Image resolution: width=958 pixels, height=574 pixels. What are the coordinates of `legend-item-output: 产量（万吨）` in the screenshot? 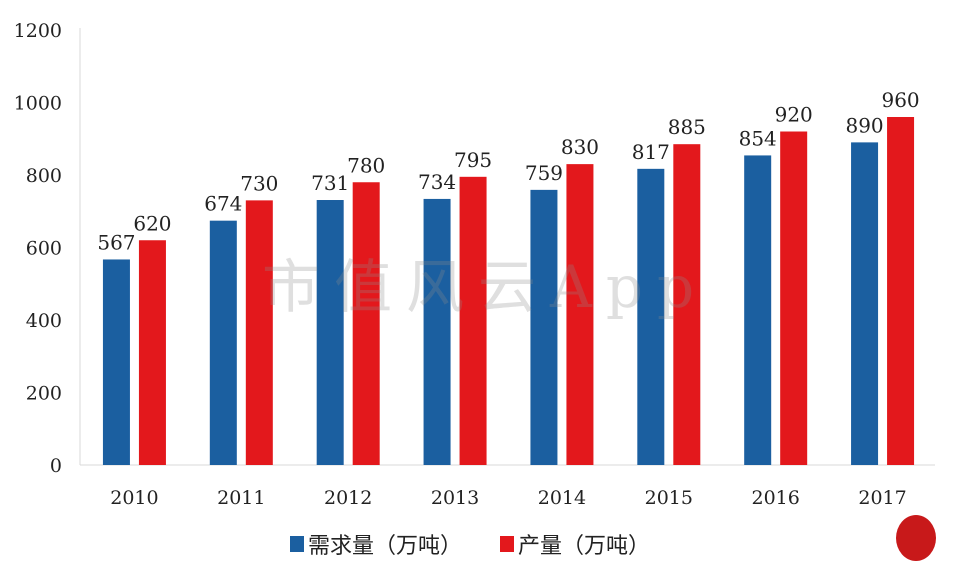 It's located at (575, 544).